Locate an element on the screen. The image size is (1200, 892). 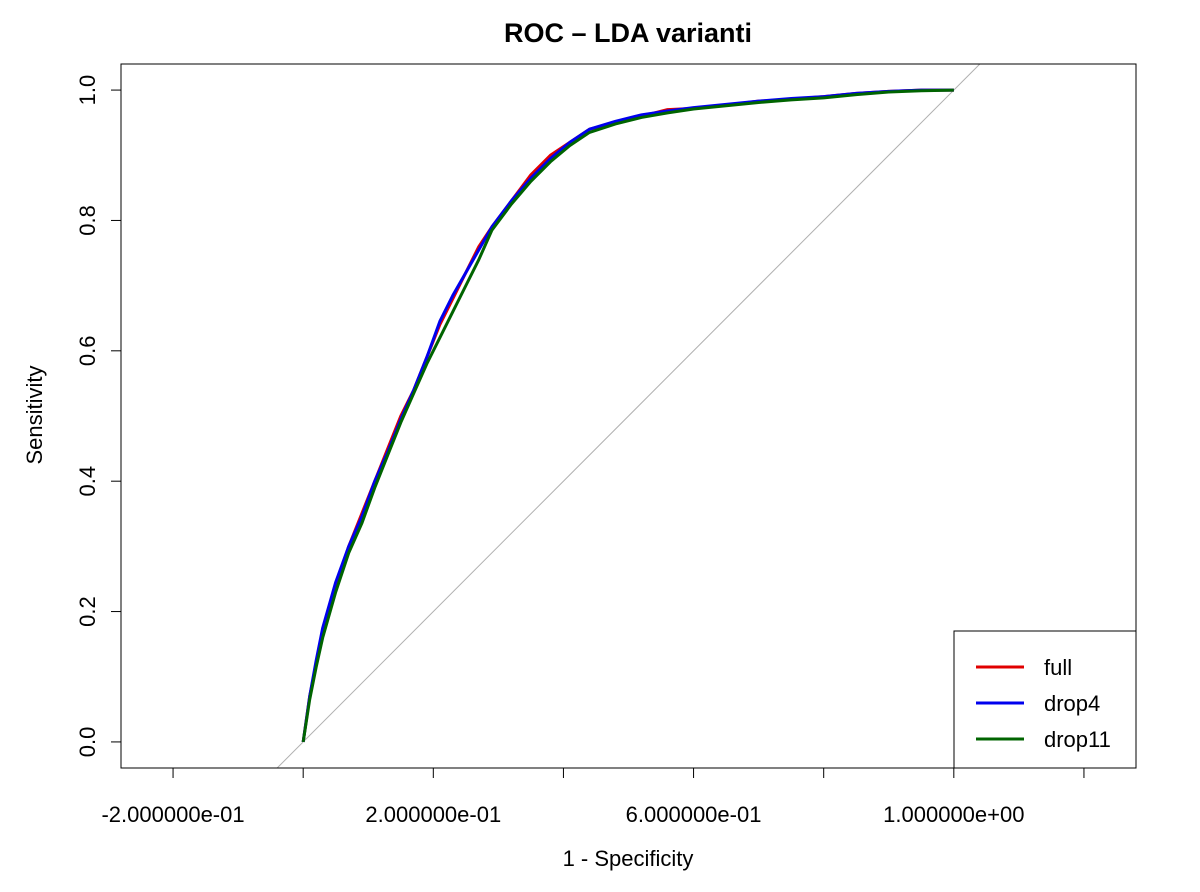
legend-label-drop4: drop4 is located at coordinates (1072, 703).